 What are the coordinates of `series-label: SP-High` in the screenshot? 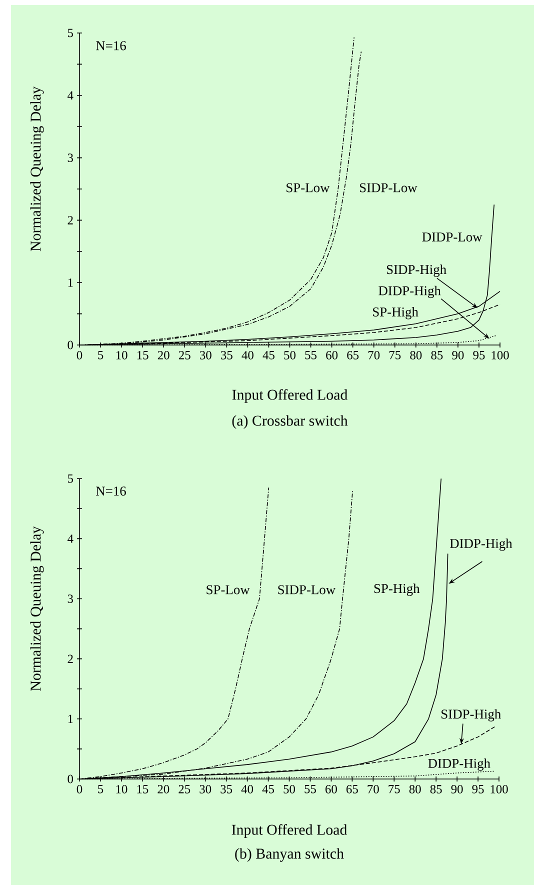 It's located at (395, 313).